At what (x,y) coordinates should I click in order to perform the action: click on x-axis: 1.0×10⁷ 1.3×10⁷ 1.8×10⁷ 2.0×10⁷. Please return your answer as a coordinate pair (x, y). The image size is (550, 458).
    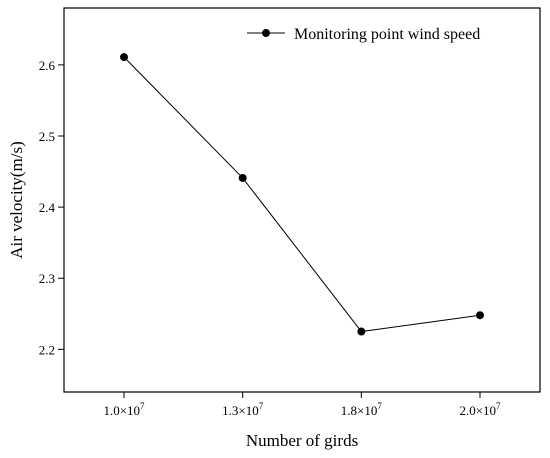
    Looking at the image, I should click on (302, 405).